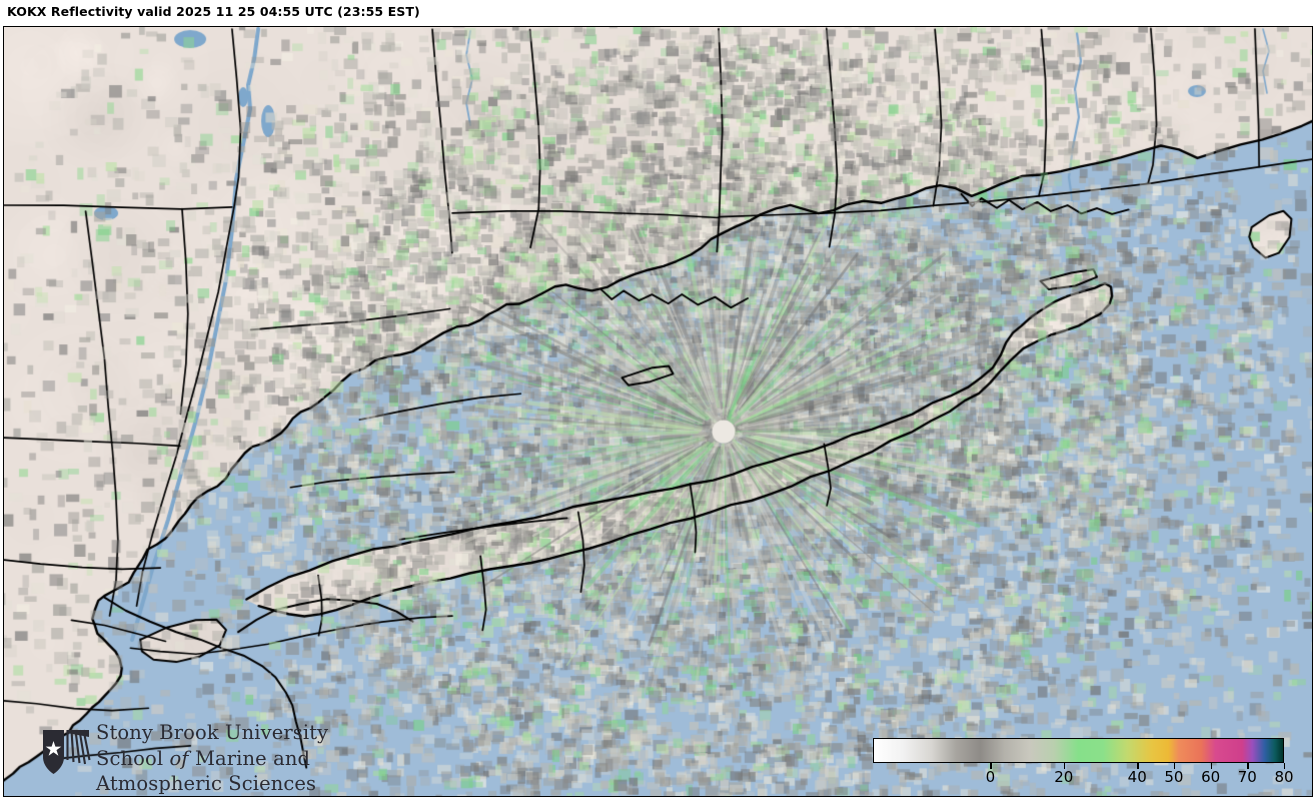 The height and width of the screenshot is (811, 1316). What do you see at coordinates (990, 777) in the screenshot?
I see `colorbar-tick-label: 0` at bounding box center [990, 777].